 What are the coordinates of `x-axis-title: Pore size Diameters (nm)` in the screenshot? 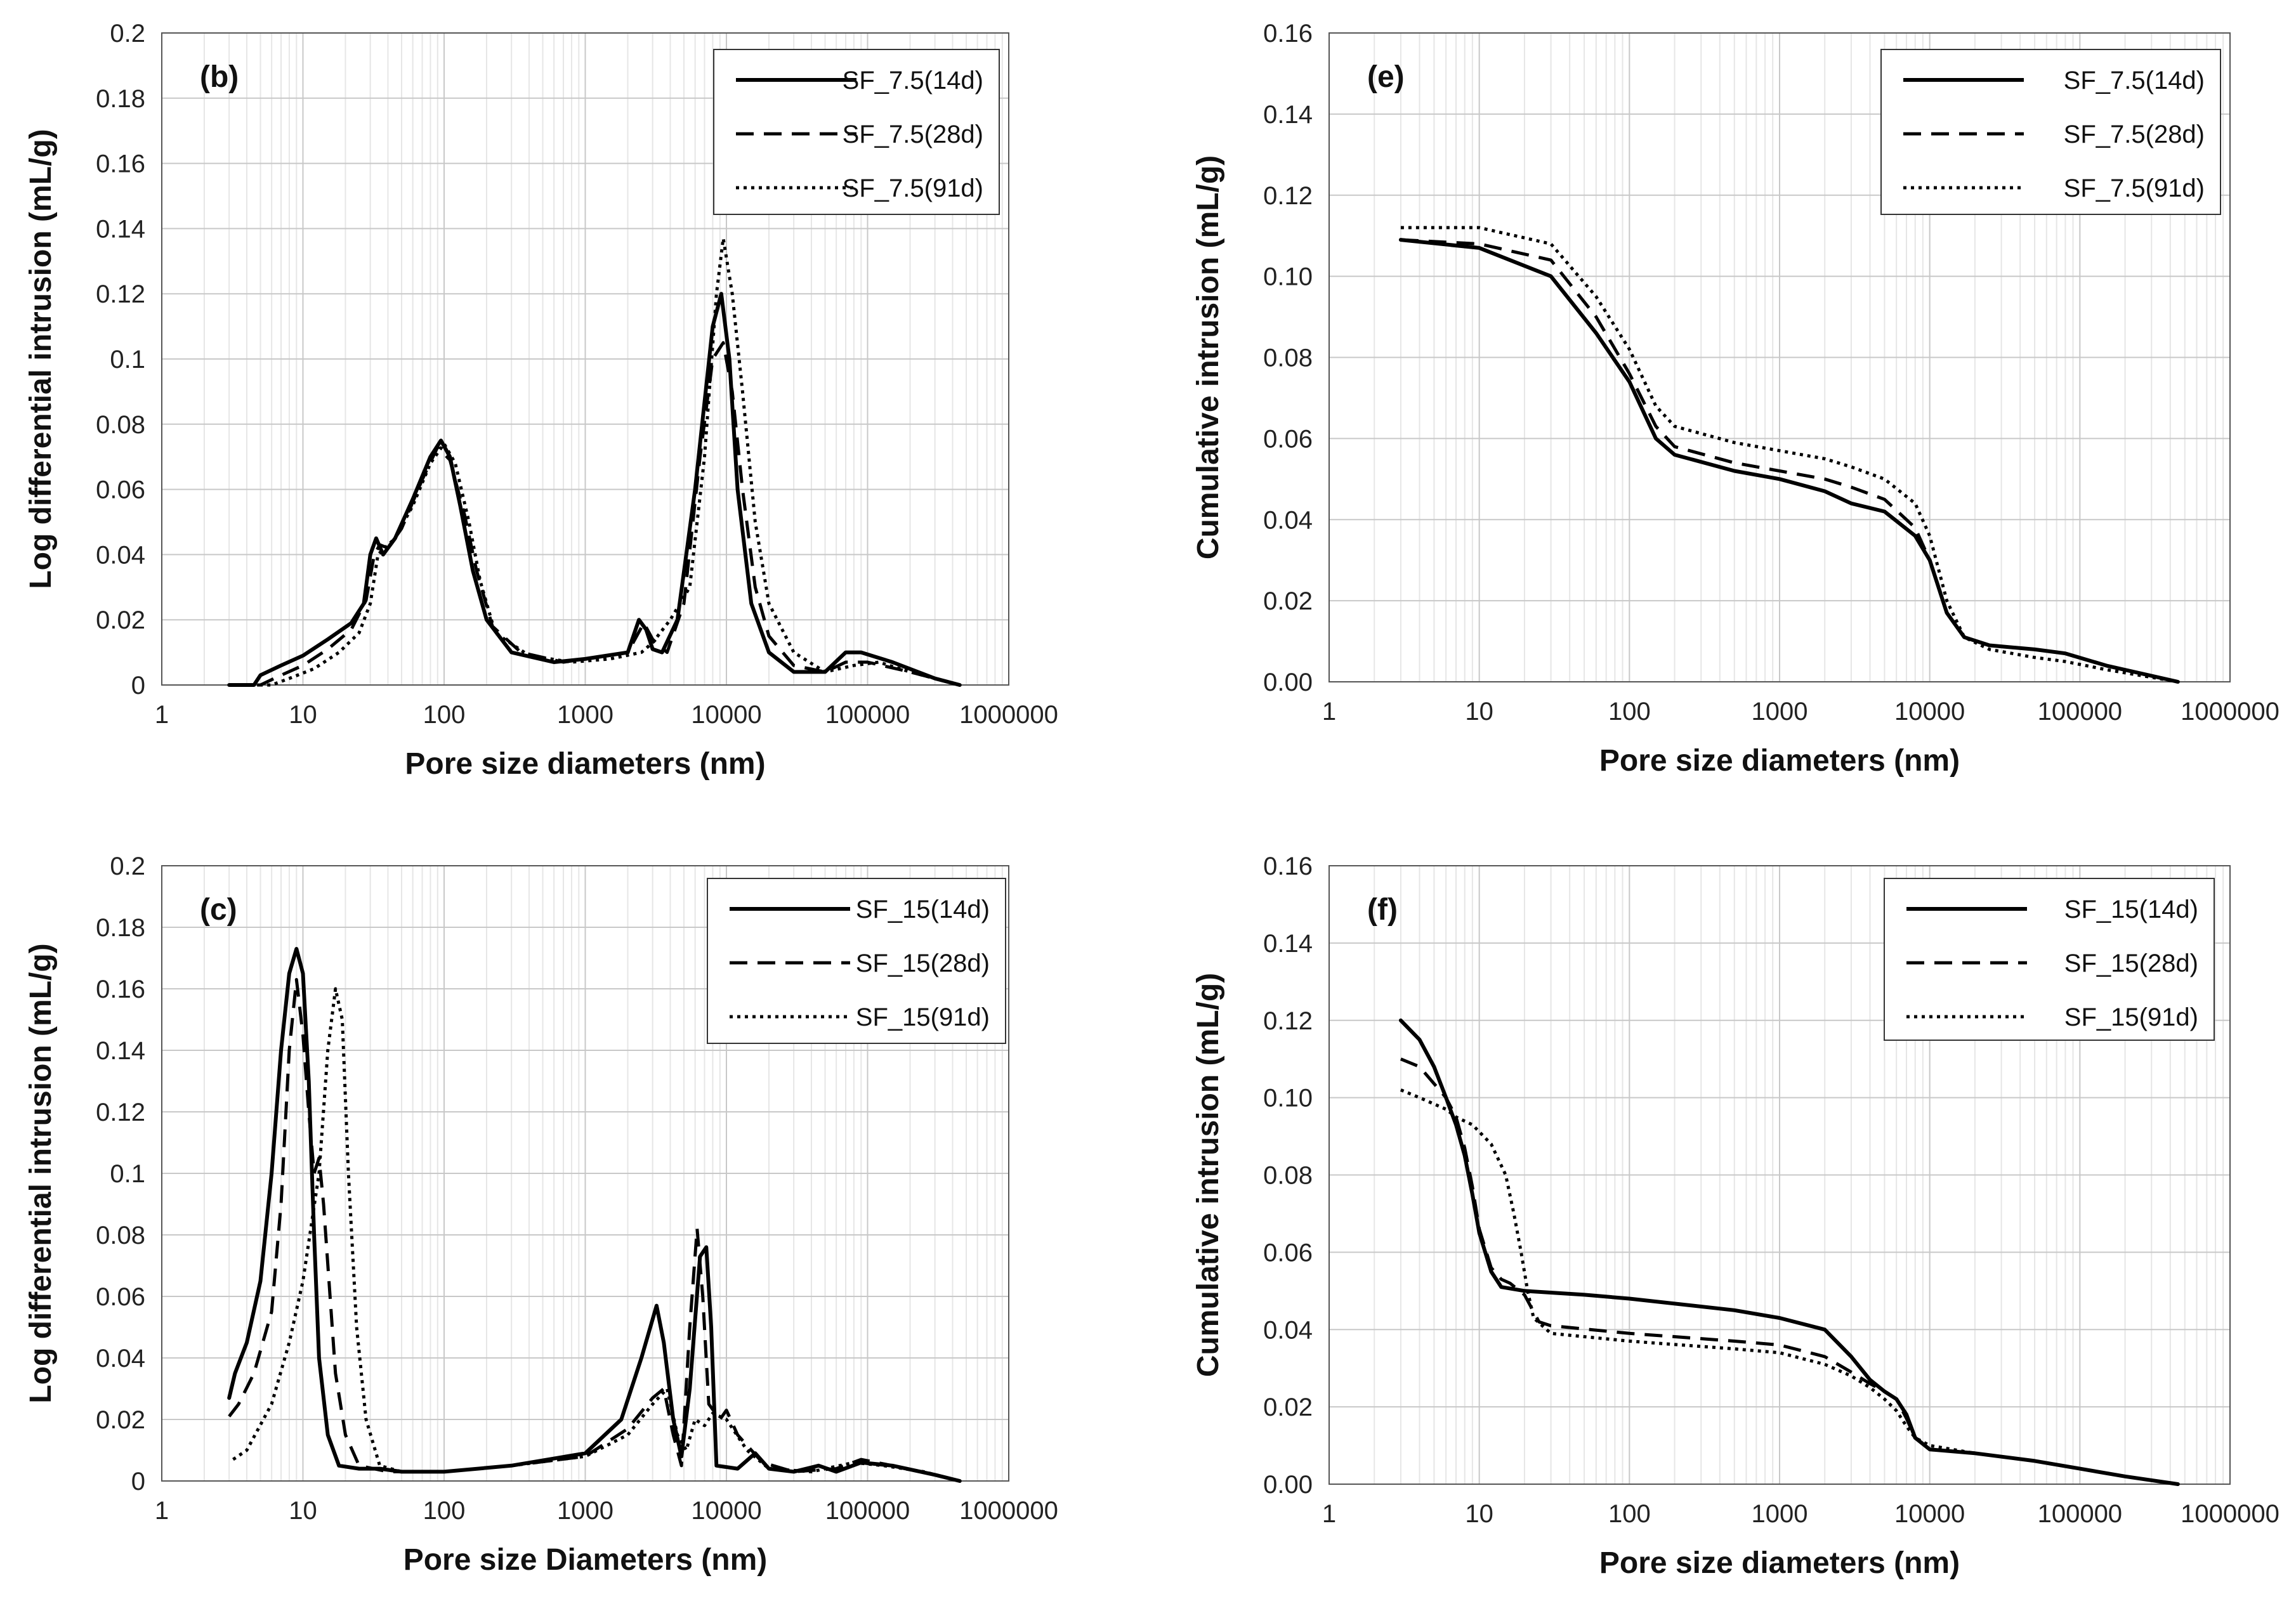 It's located at (585, 1560).